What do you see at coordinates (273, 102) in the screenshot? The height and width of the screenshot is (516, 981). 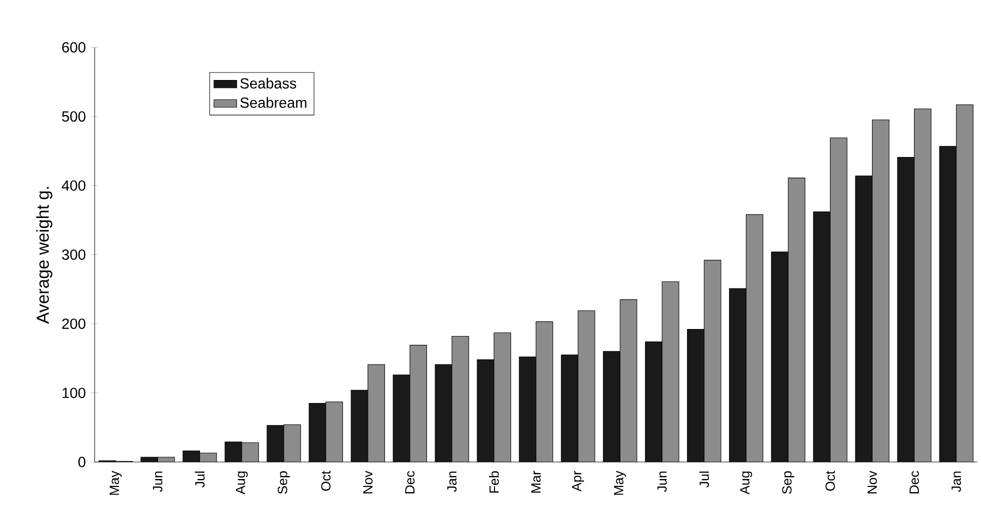 I see `legend-label: Seabream` at bounding box center [273, 102].